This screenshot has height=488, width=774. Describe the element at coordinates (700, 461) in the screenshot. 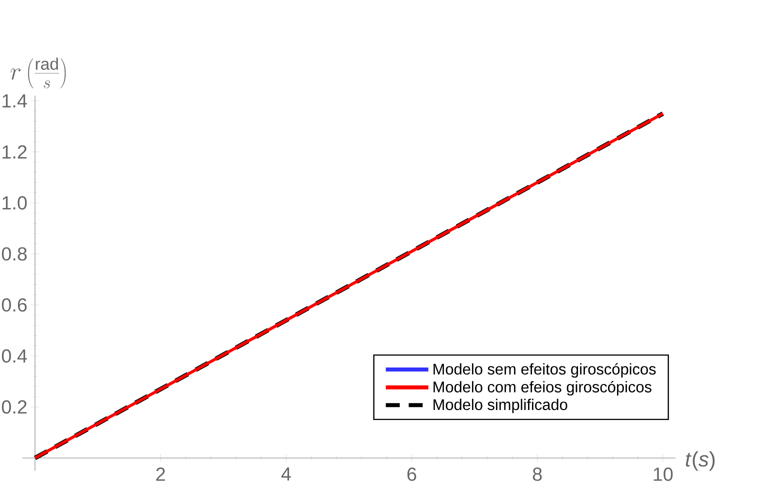

I see `x-axis-title: t(s)` at that location.